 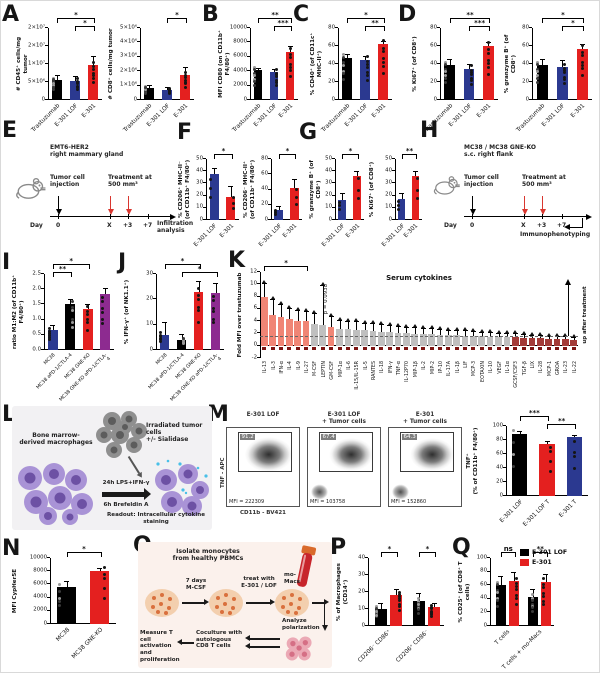 What do you see at coordinates (185, 311) in the screenshot?
I see `plot-area: 0 10 20 30` at bounding box center [185, 311].